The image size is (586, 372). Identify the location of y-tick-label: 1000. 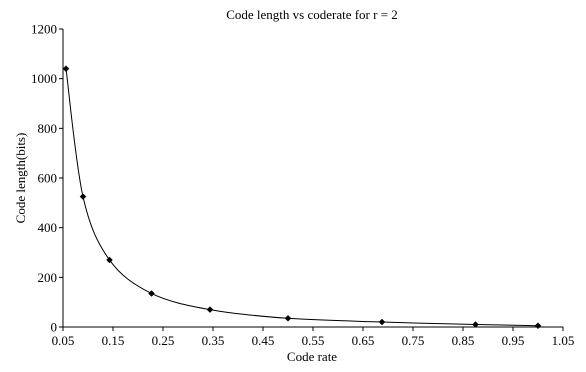
(44, 78).